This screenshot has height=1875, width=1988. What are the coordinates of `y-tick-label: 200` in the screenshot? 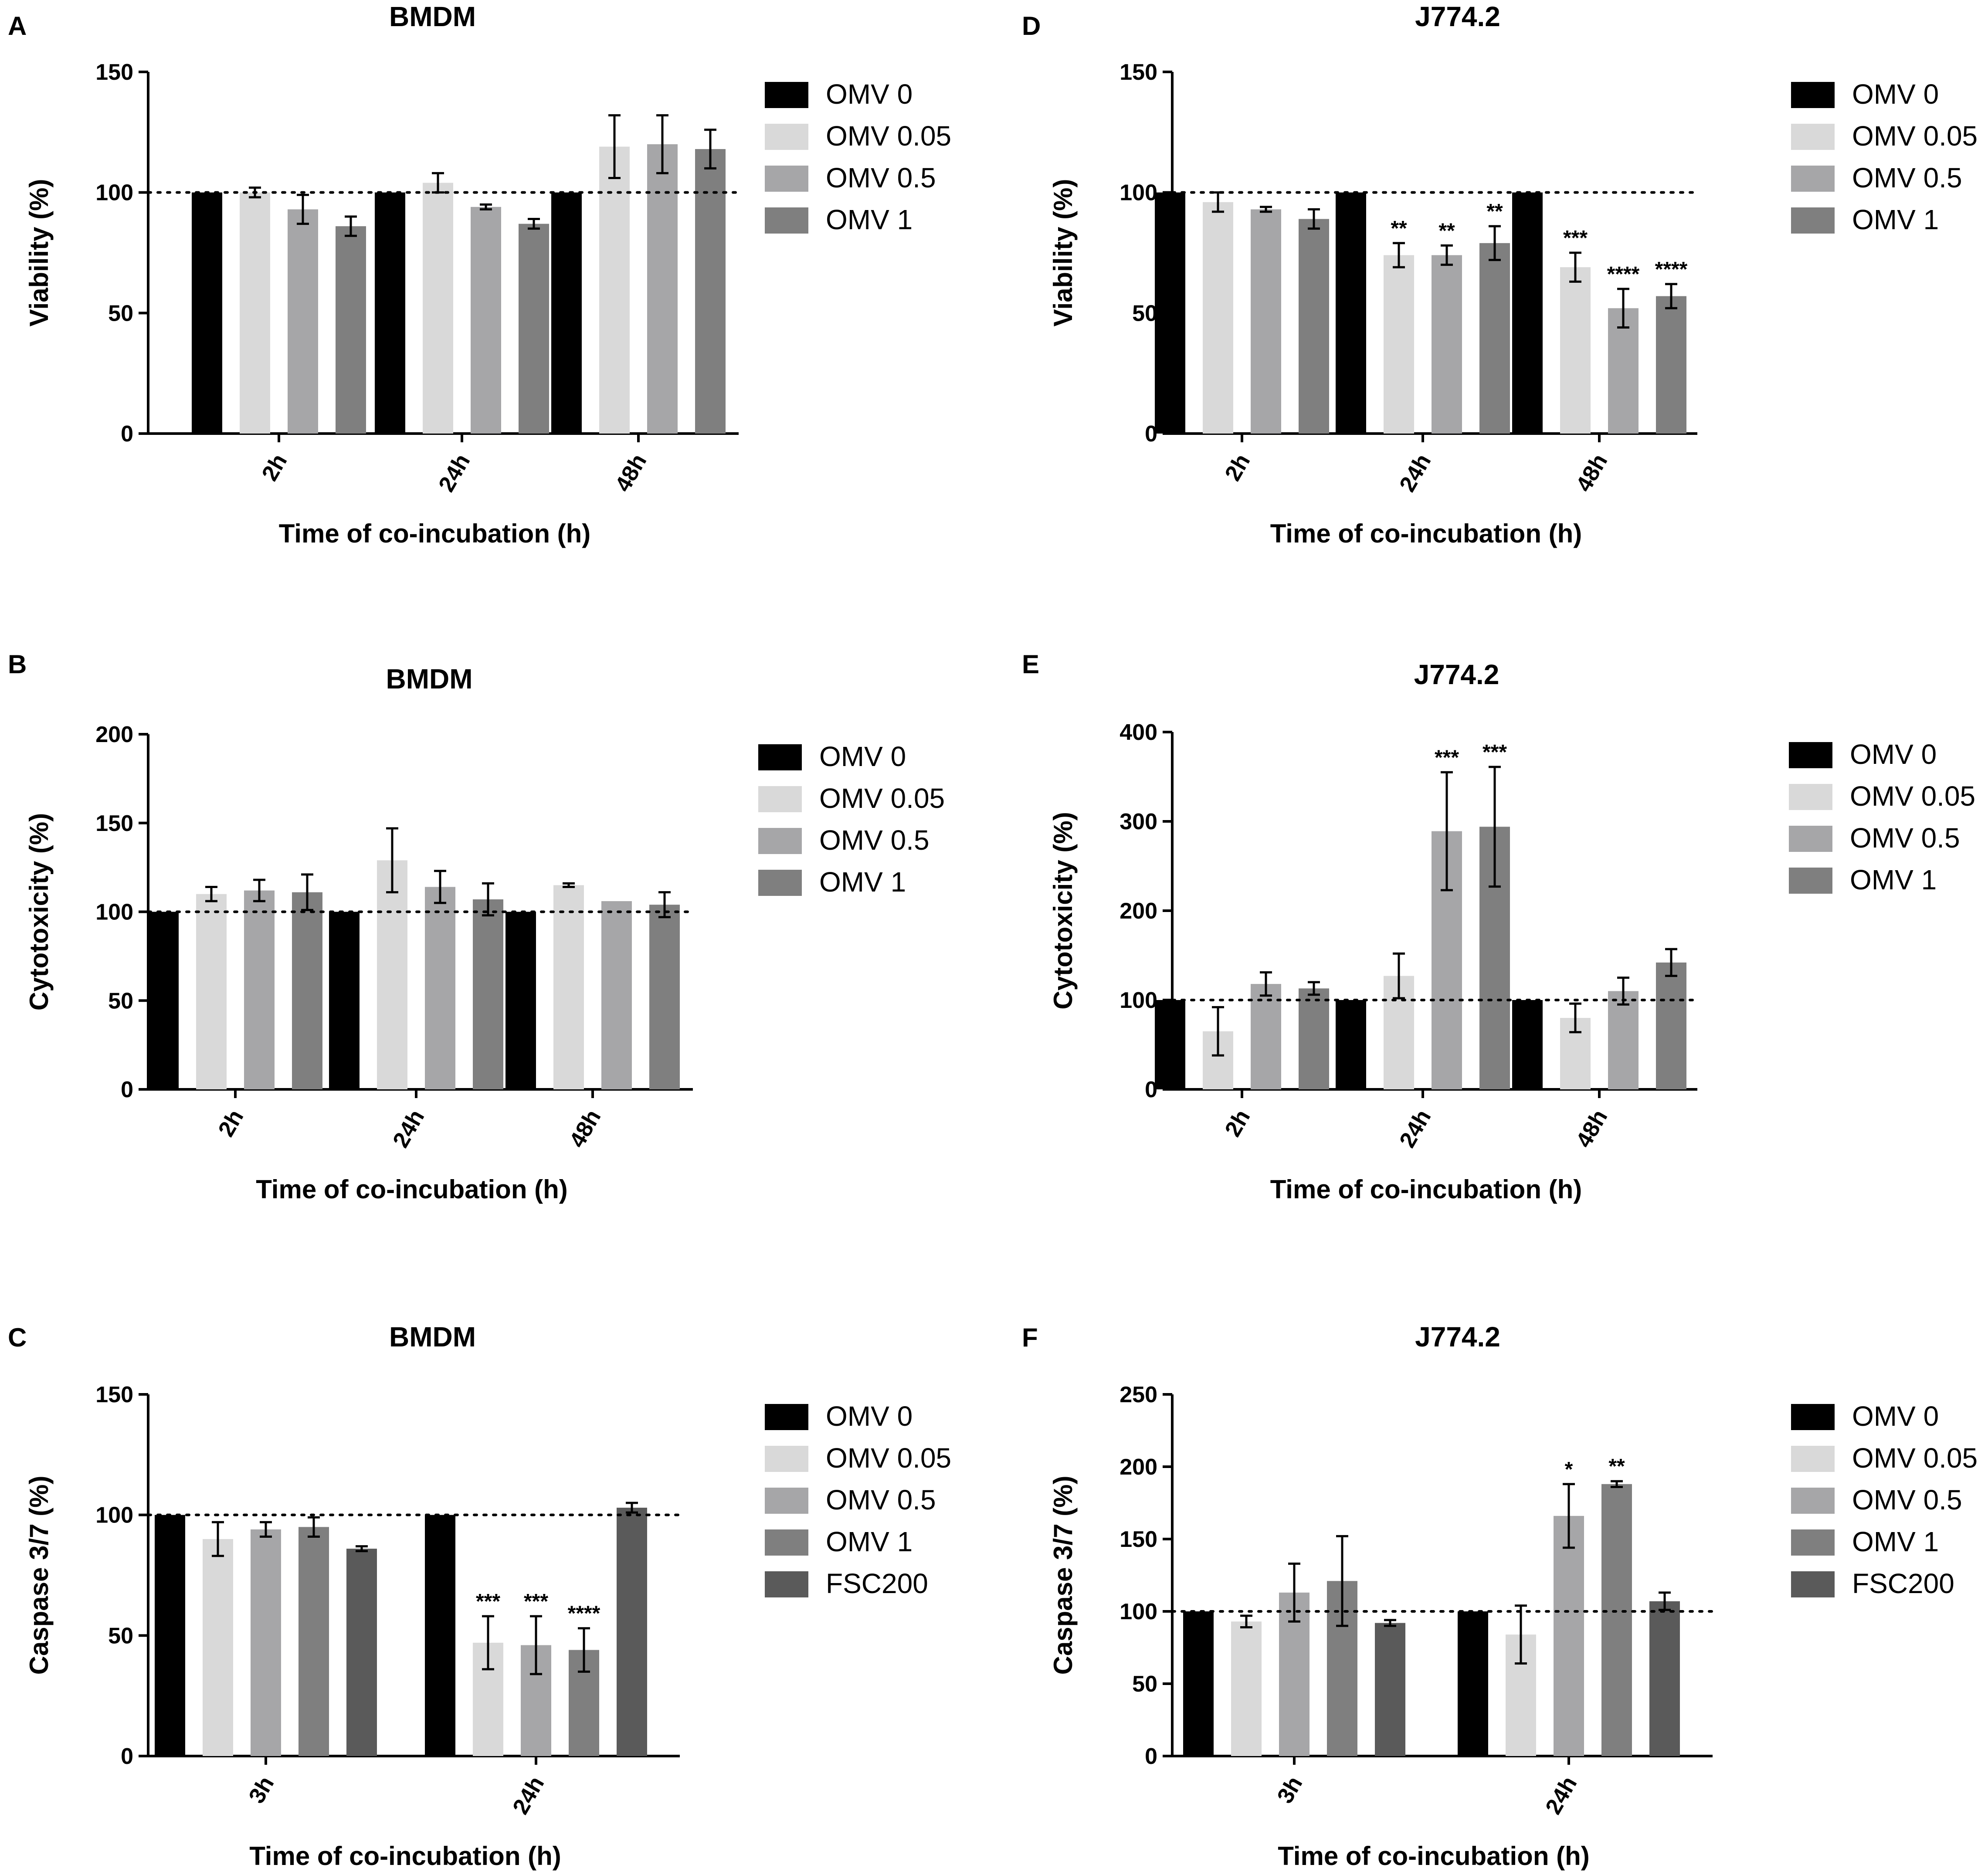 It's located at (114, 734).